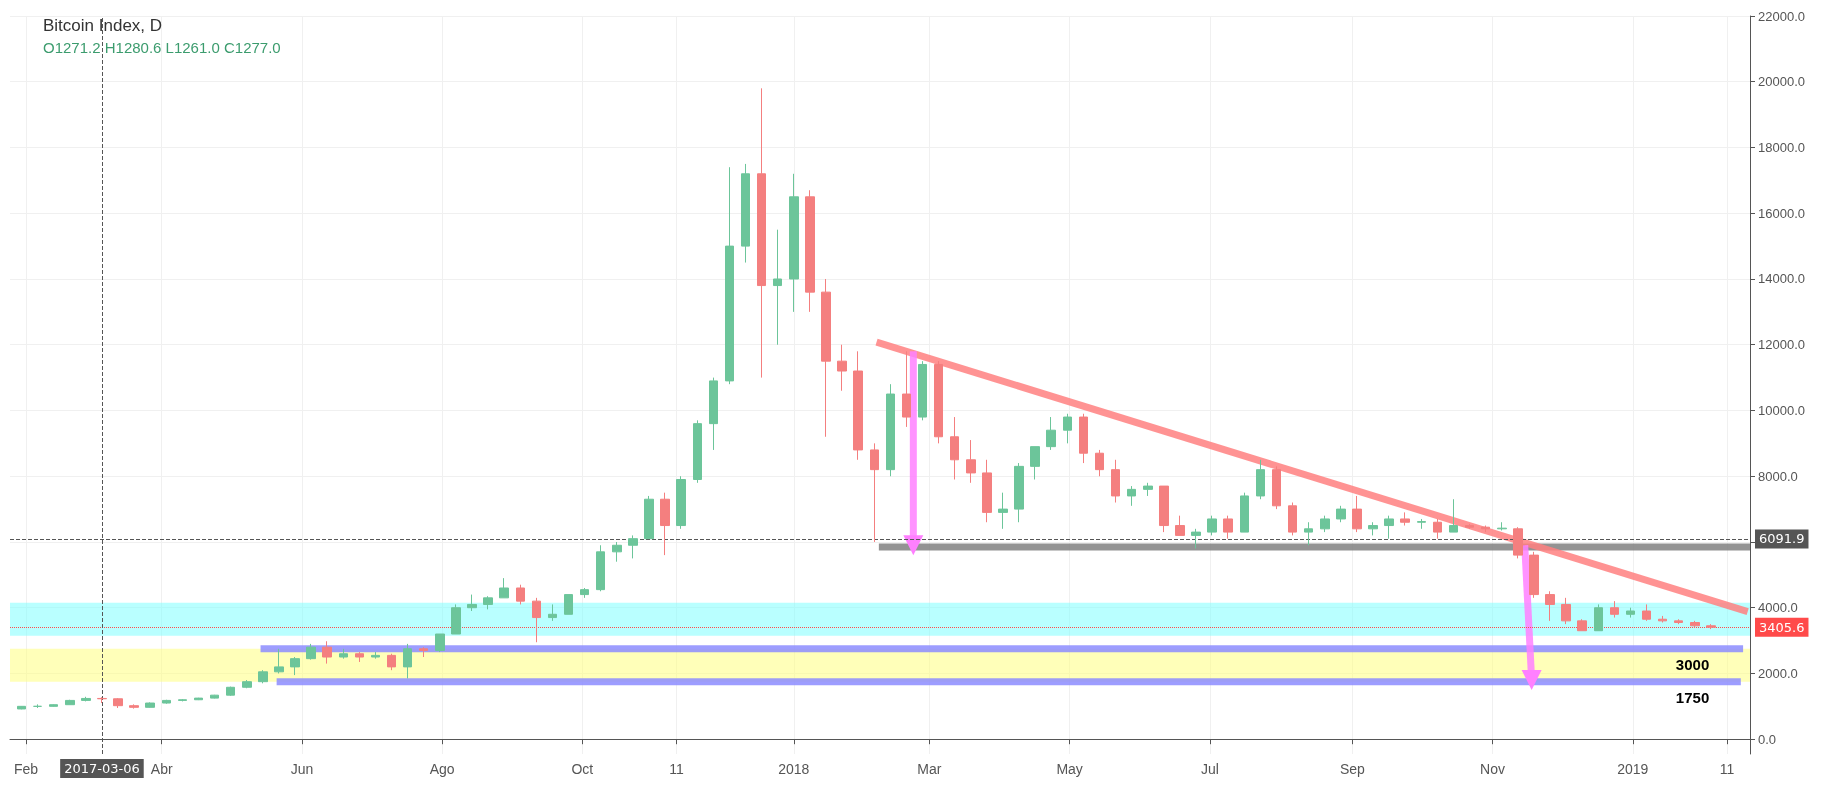 This screenshot has width=1824, height=787. I want to click on x-tick-label: May, so click(1069, 769).